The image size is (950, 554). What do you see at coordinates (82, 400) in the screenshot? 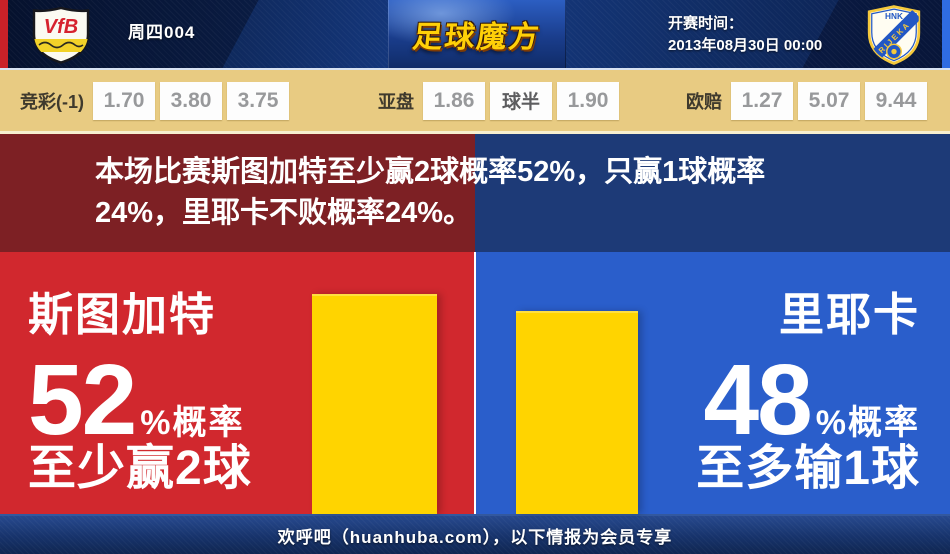
I see `home-percent-value: 52` at bounding box center [82, 400].